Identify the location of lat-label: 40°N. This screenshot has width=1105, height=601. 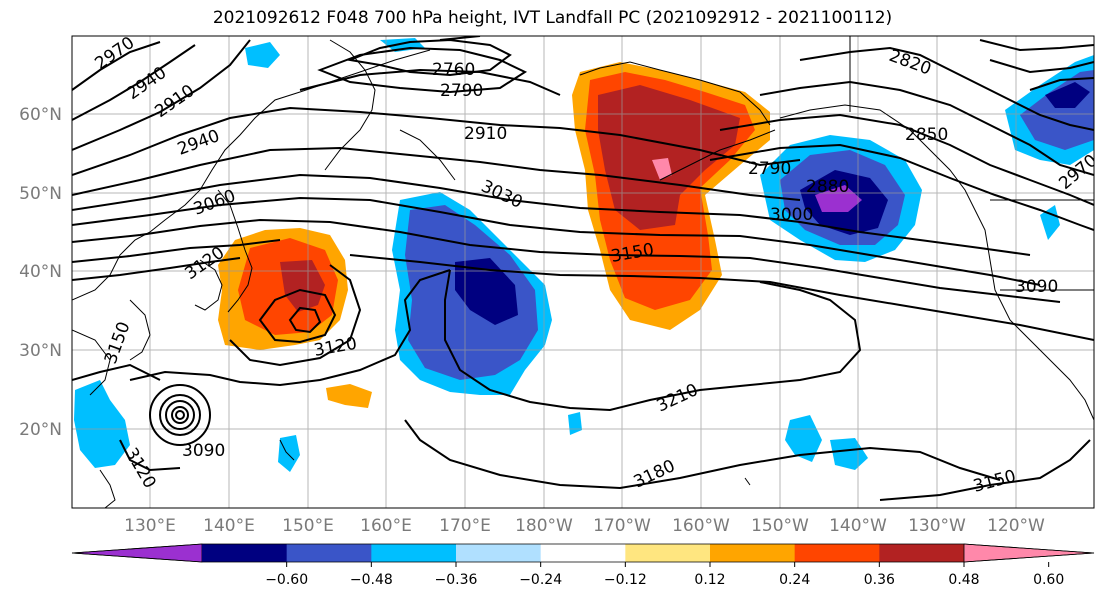
(40, 272).